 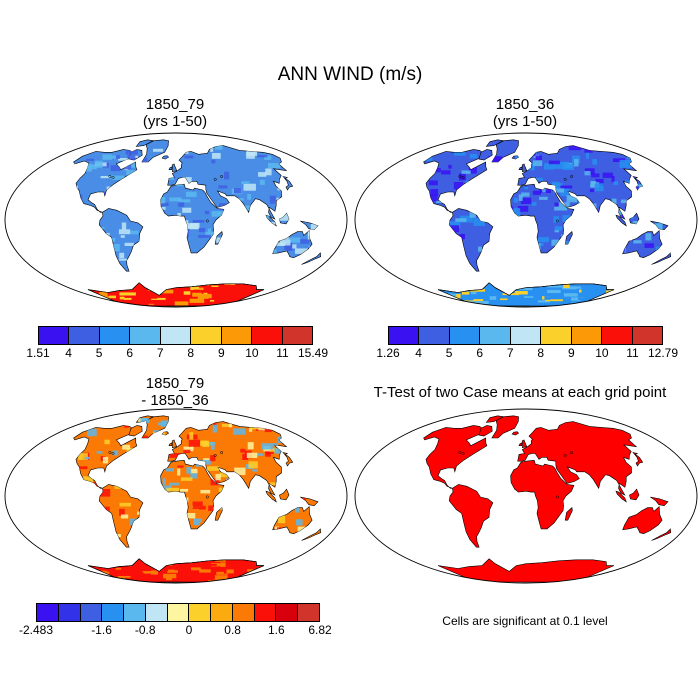 What do you see at coordinates (178, 612) in the screenshot?
I see `colorbar-difference` at bounding box center [178, 612].